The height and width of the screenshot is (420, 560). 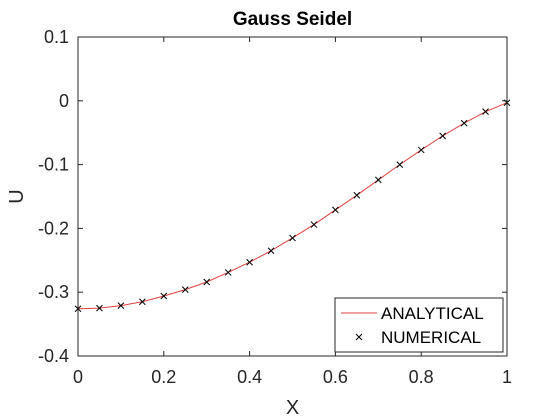 What do you see at coordinates (432, 313) in the screenshot?
I see `legend-entry-analytical: ANALYTICAL` at bounding box center [432, 313].